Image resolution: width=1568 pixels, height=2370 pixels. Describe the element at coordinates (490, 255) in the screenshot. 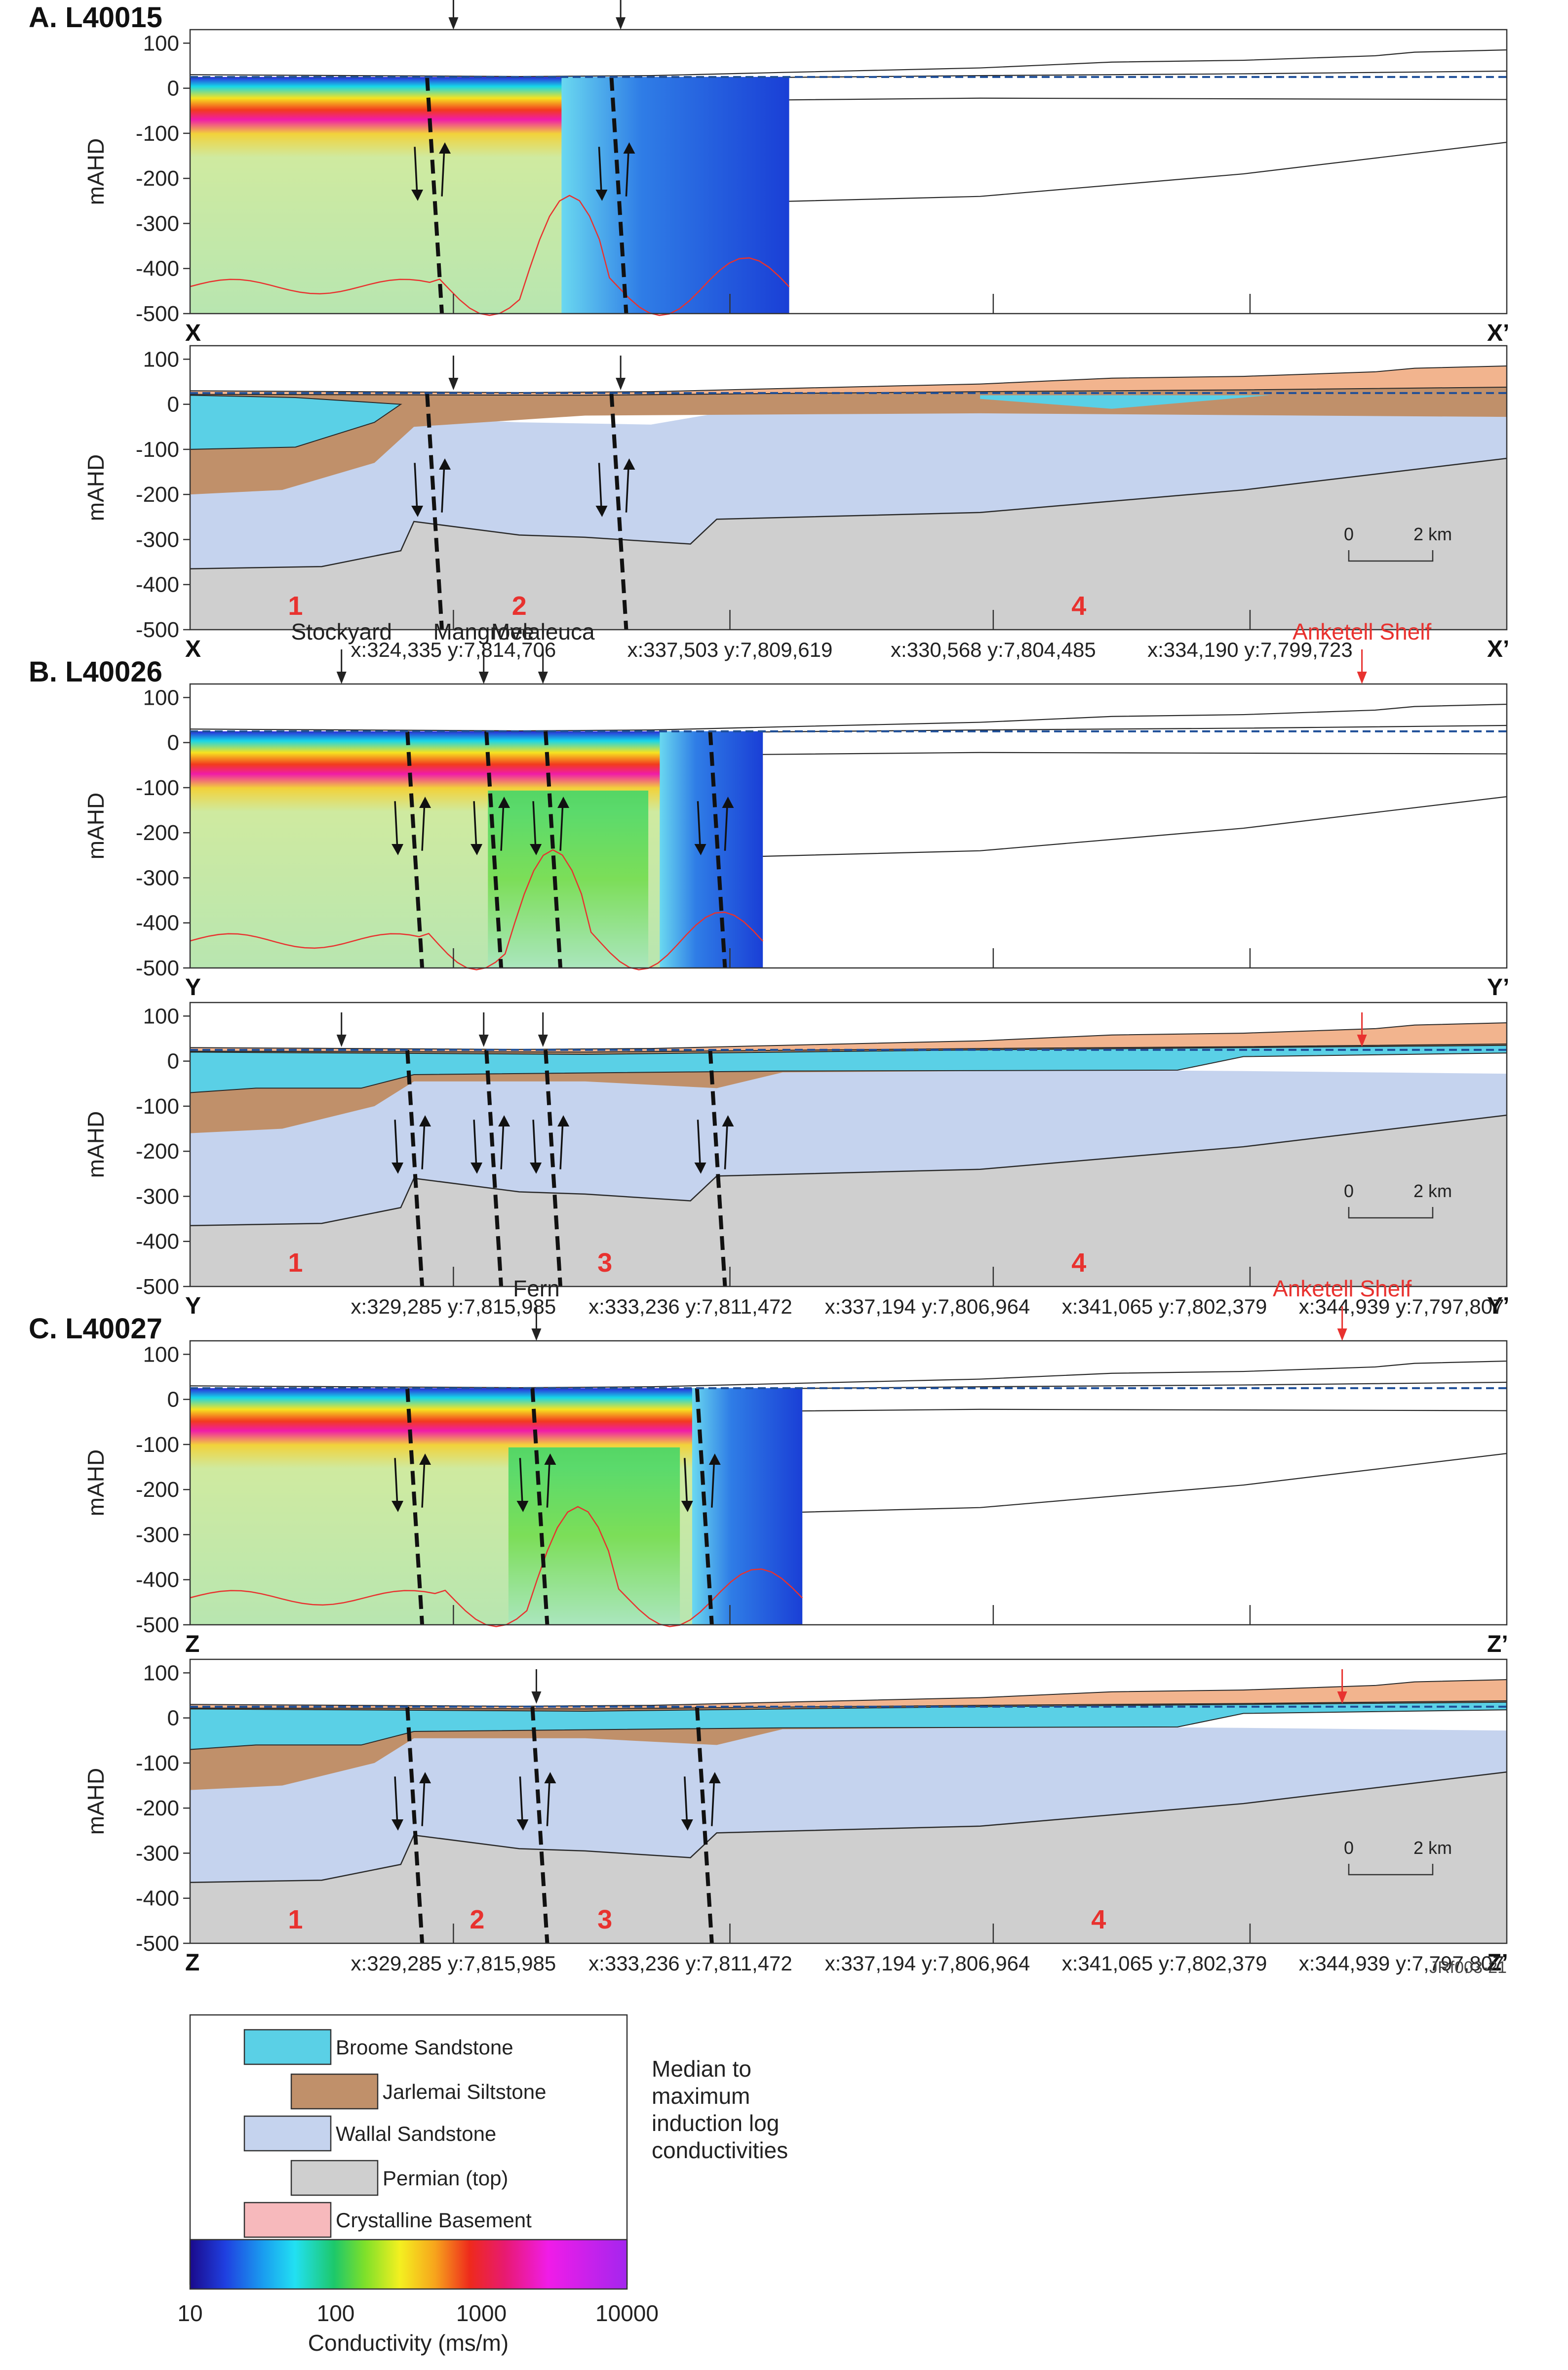

I see `induction-log-trace` at that location.